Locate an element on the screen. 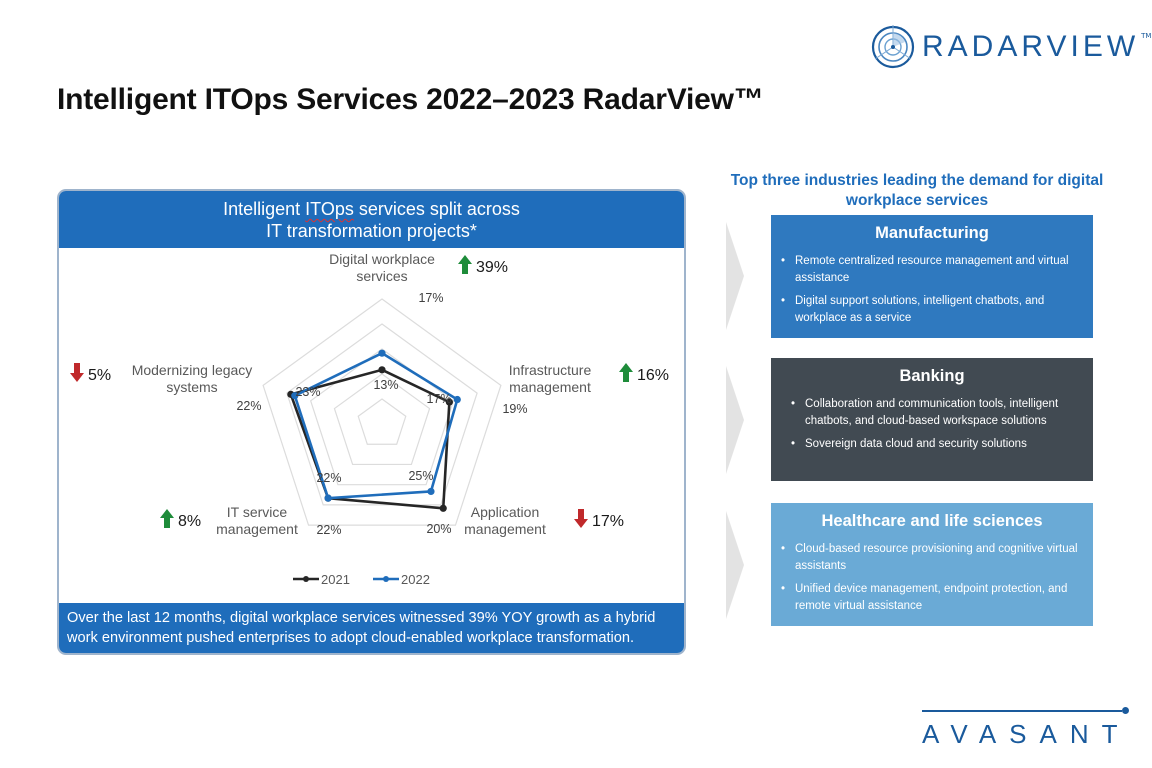 Image resolution: width=1152 pixels, height=768 pixels. chart-title-line1: Intelligent ITOps services split across is located at coordinates (371, 209).